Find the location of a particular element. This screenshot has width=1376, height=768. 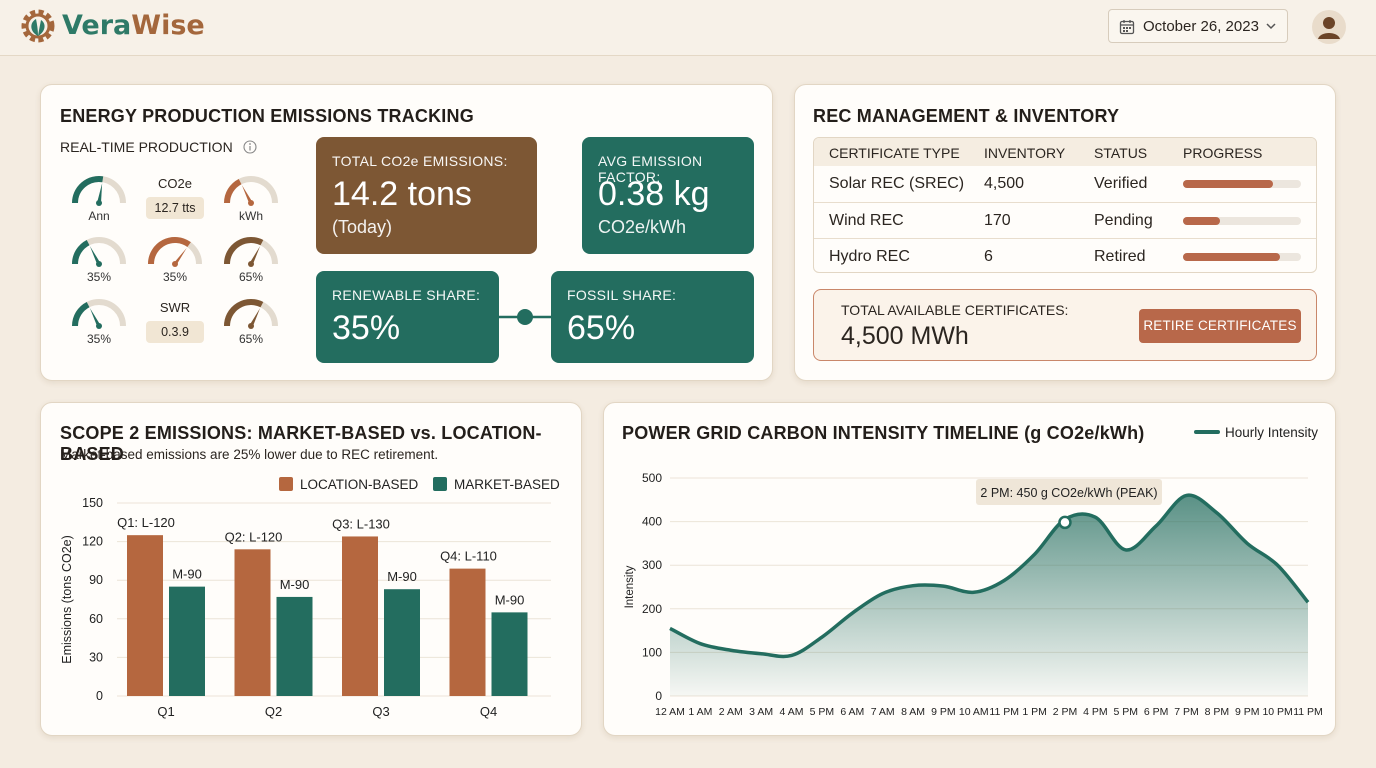

gauge-row2-mid: 35% is located at coordinates (175, 262).